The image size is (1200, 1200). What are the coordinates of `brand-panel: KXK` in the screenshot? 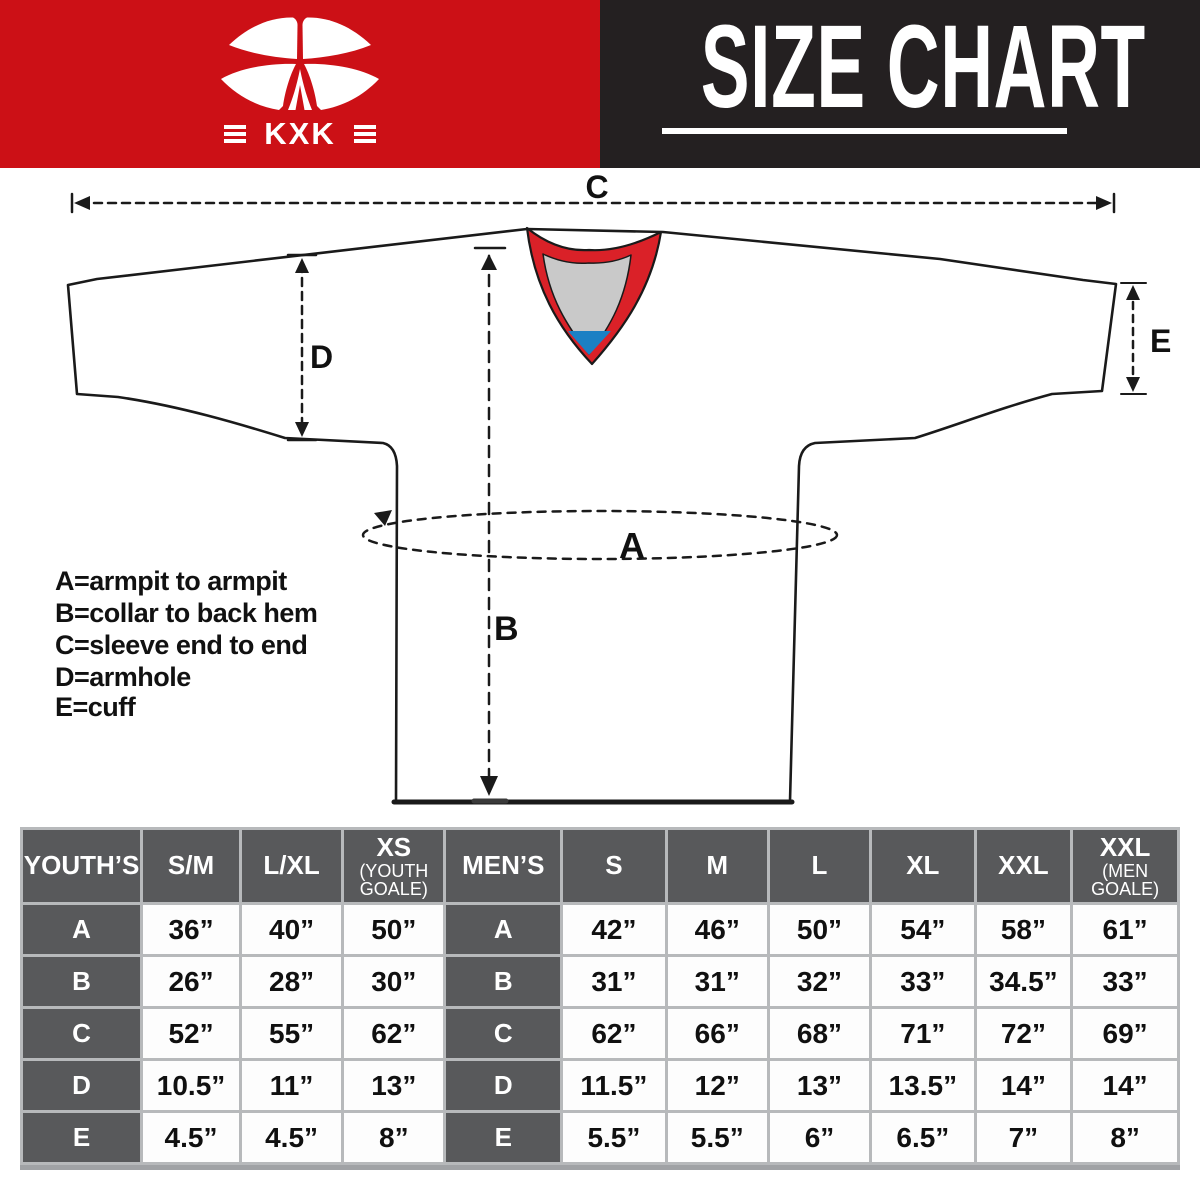 It's located at (300, 84).